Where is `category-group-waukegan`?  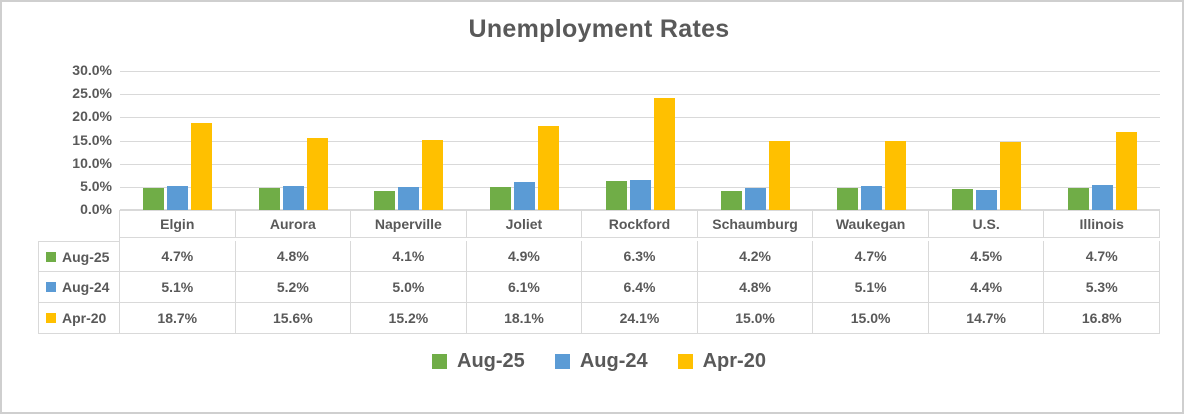
category-group-waukegan is located at coordinates (871, 140).